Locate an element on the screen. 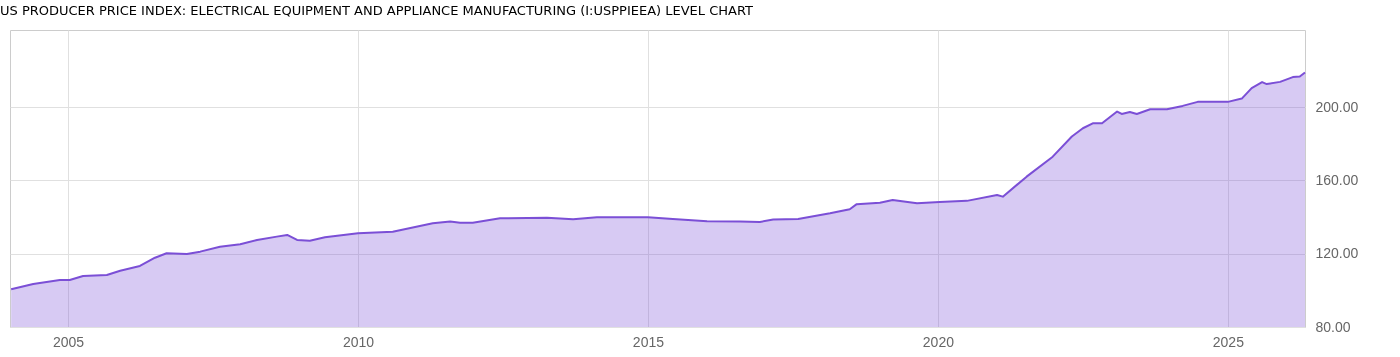 The image size is (1400, 357). y-tick-label: 160.00 is located at coordinates (1337, 179).